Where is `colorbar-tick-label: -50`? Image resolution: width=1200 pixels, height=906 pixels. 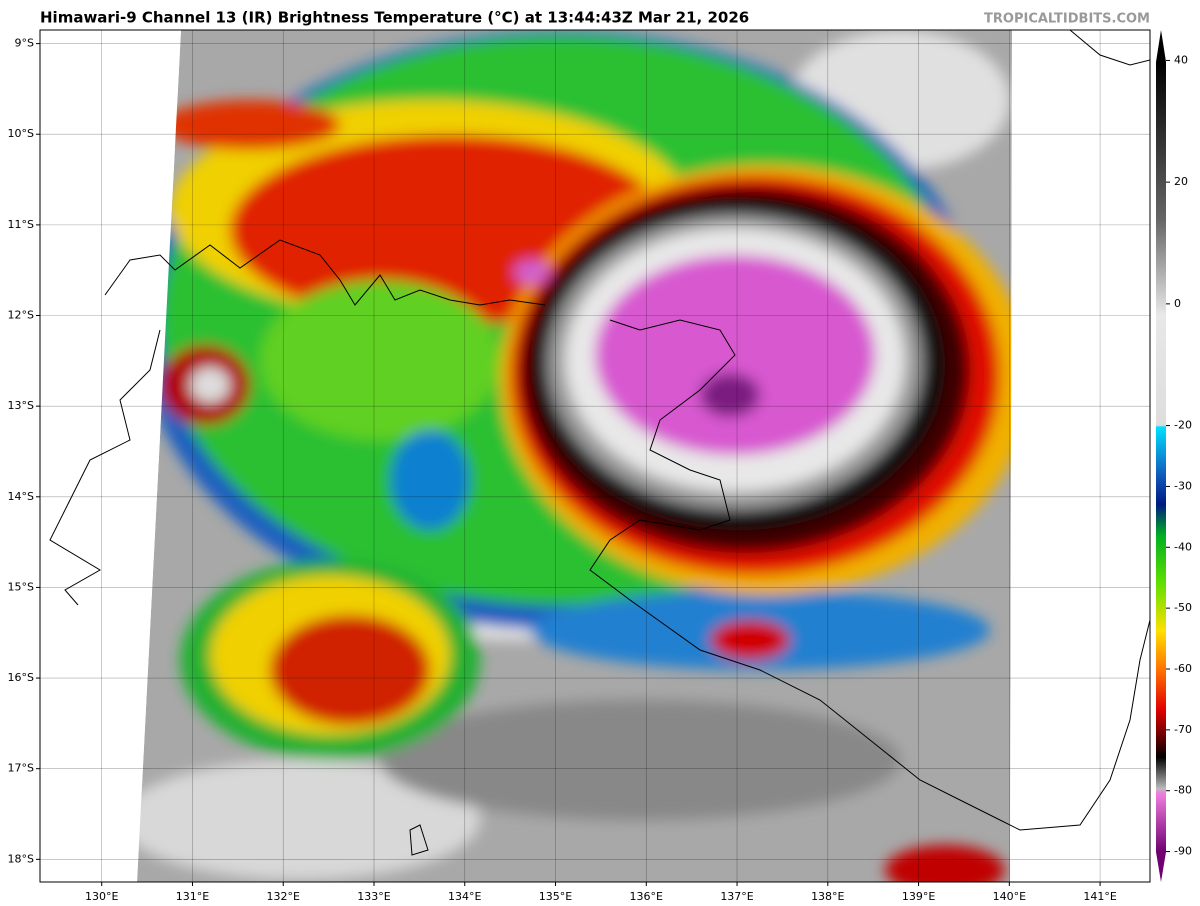
colorbar-tick-label: -50 is located at coordinates (1183, 607).